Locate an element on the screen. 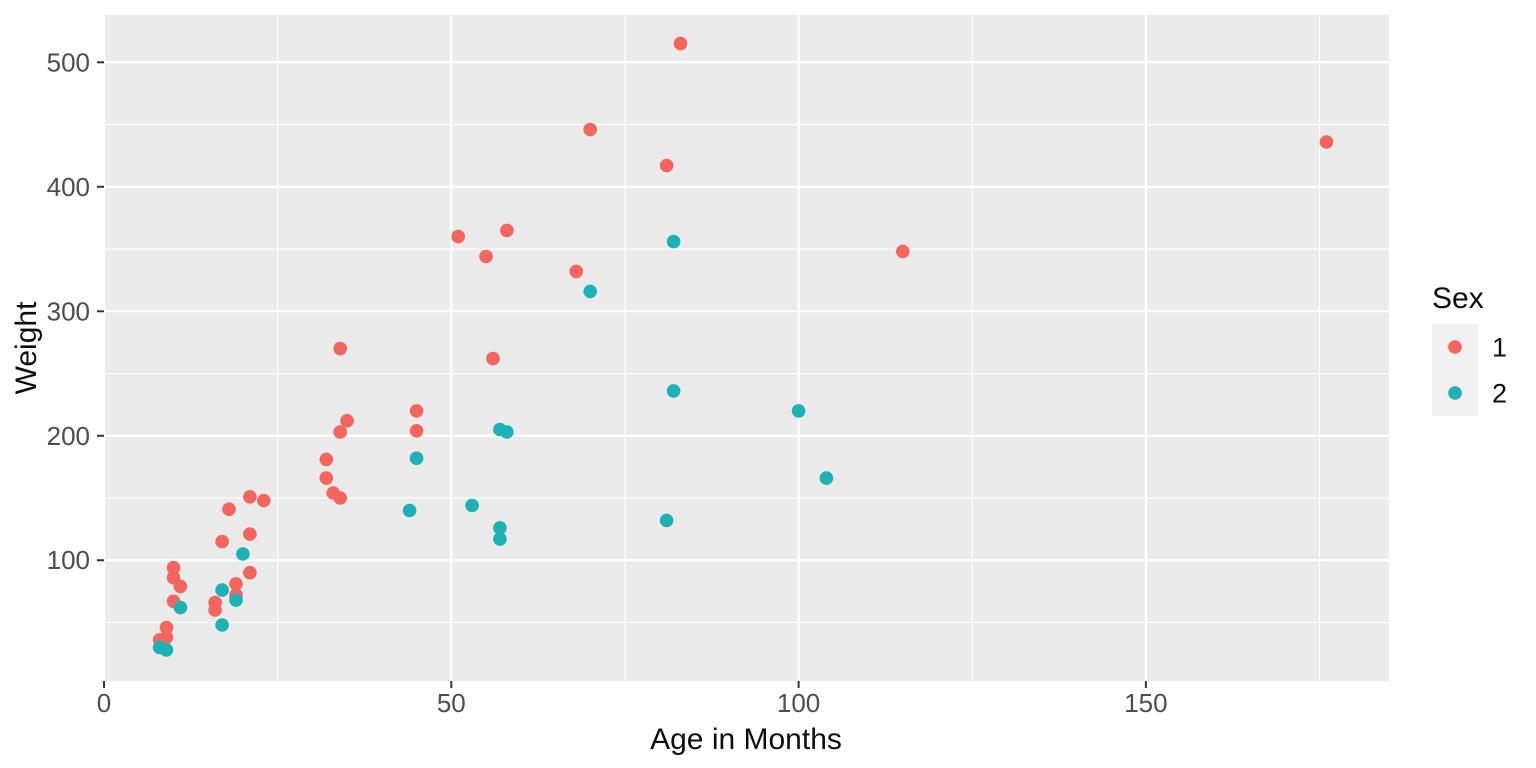  y-tick-label: 100 is located at coordinates (68, 560).